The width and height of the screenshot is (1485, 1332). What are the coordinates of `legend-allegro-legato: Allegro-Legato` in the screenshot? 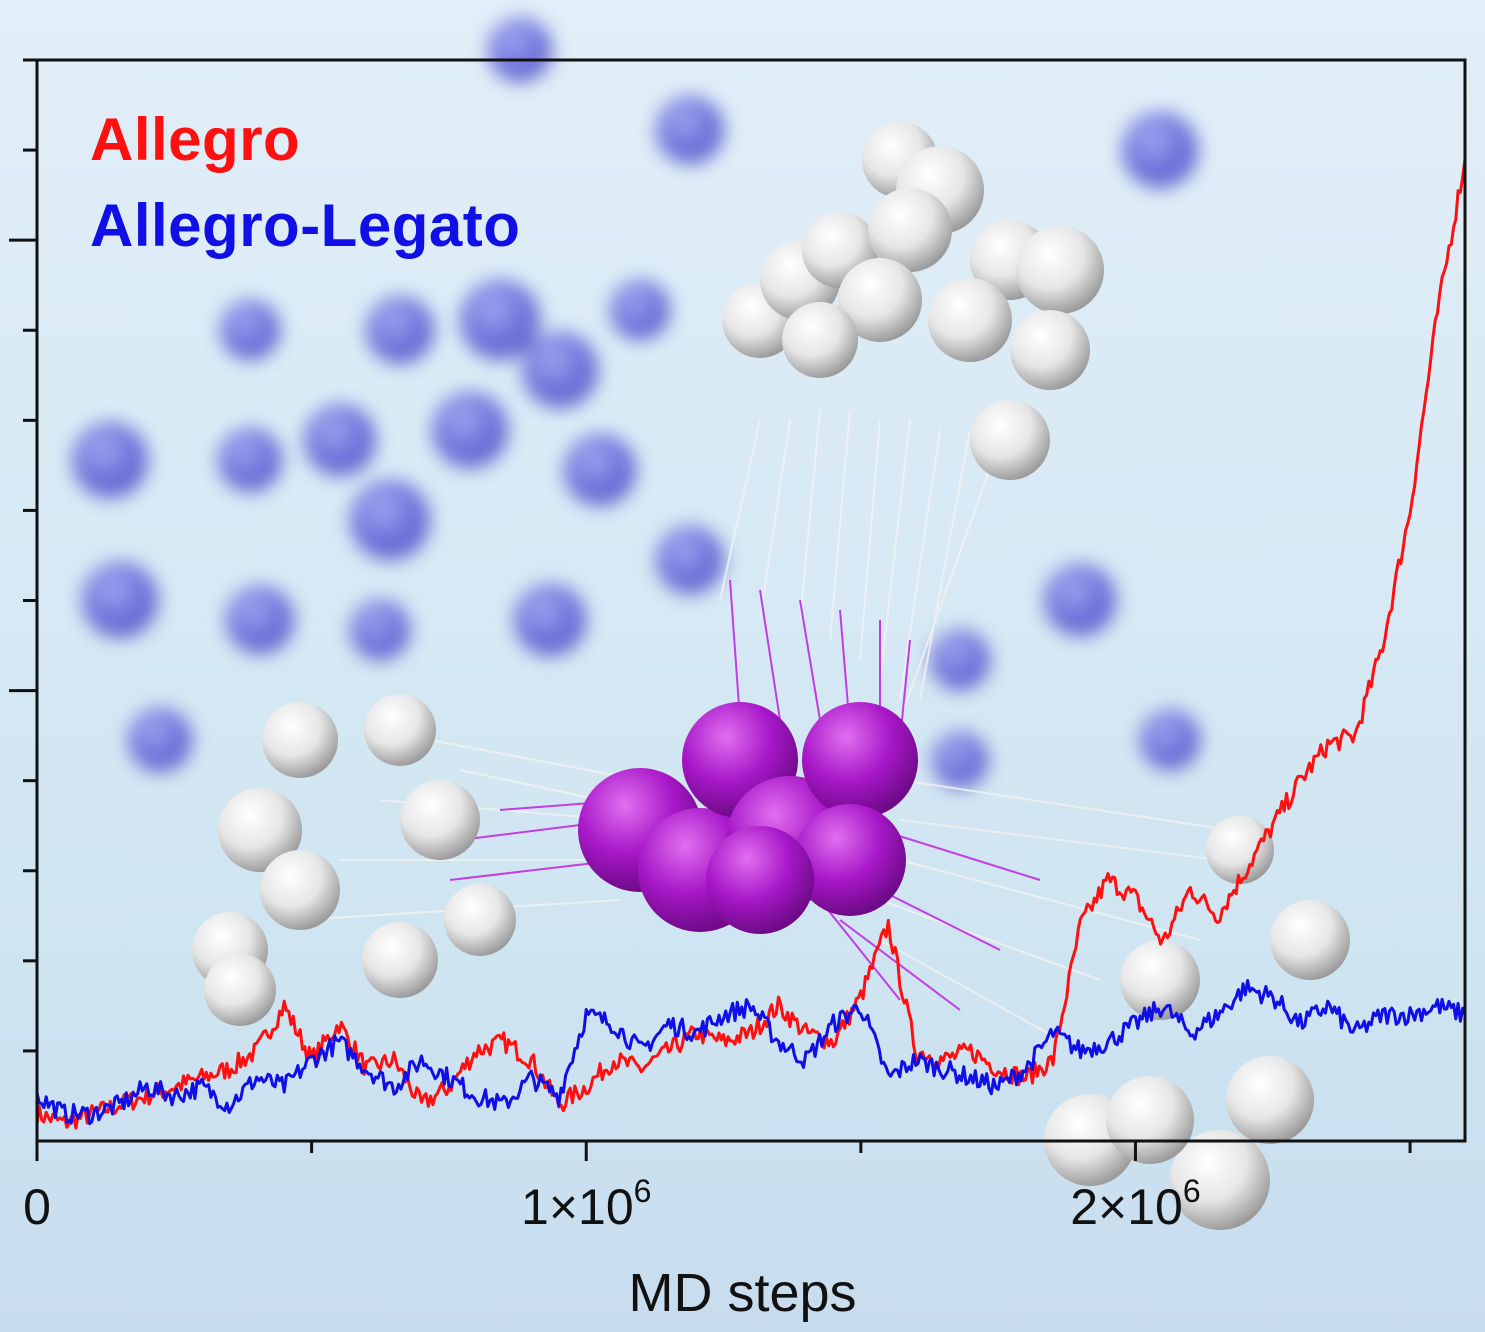 It's located at (305, 225).